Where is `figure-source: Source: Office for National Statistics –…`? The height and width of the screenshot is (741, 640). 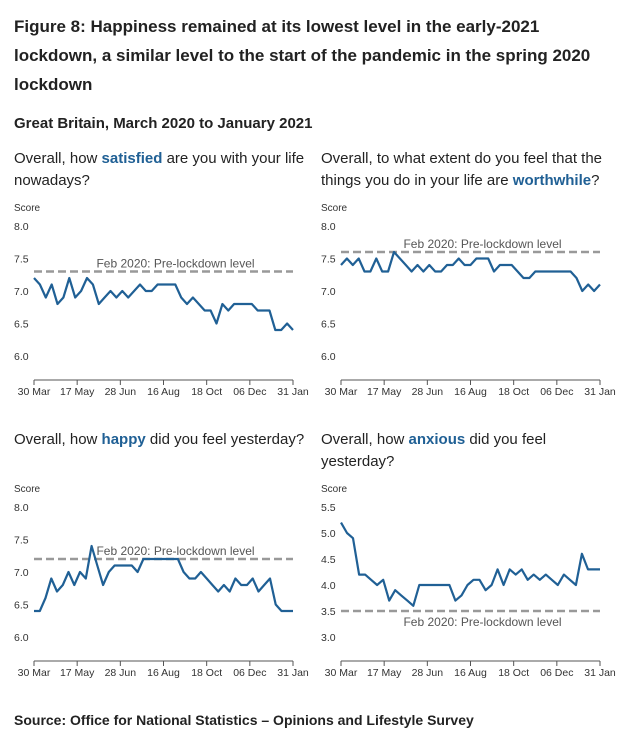 figure-source: Source: Office for National Statistics –… is located at coordinates (244, 720).